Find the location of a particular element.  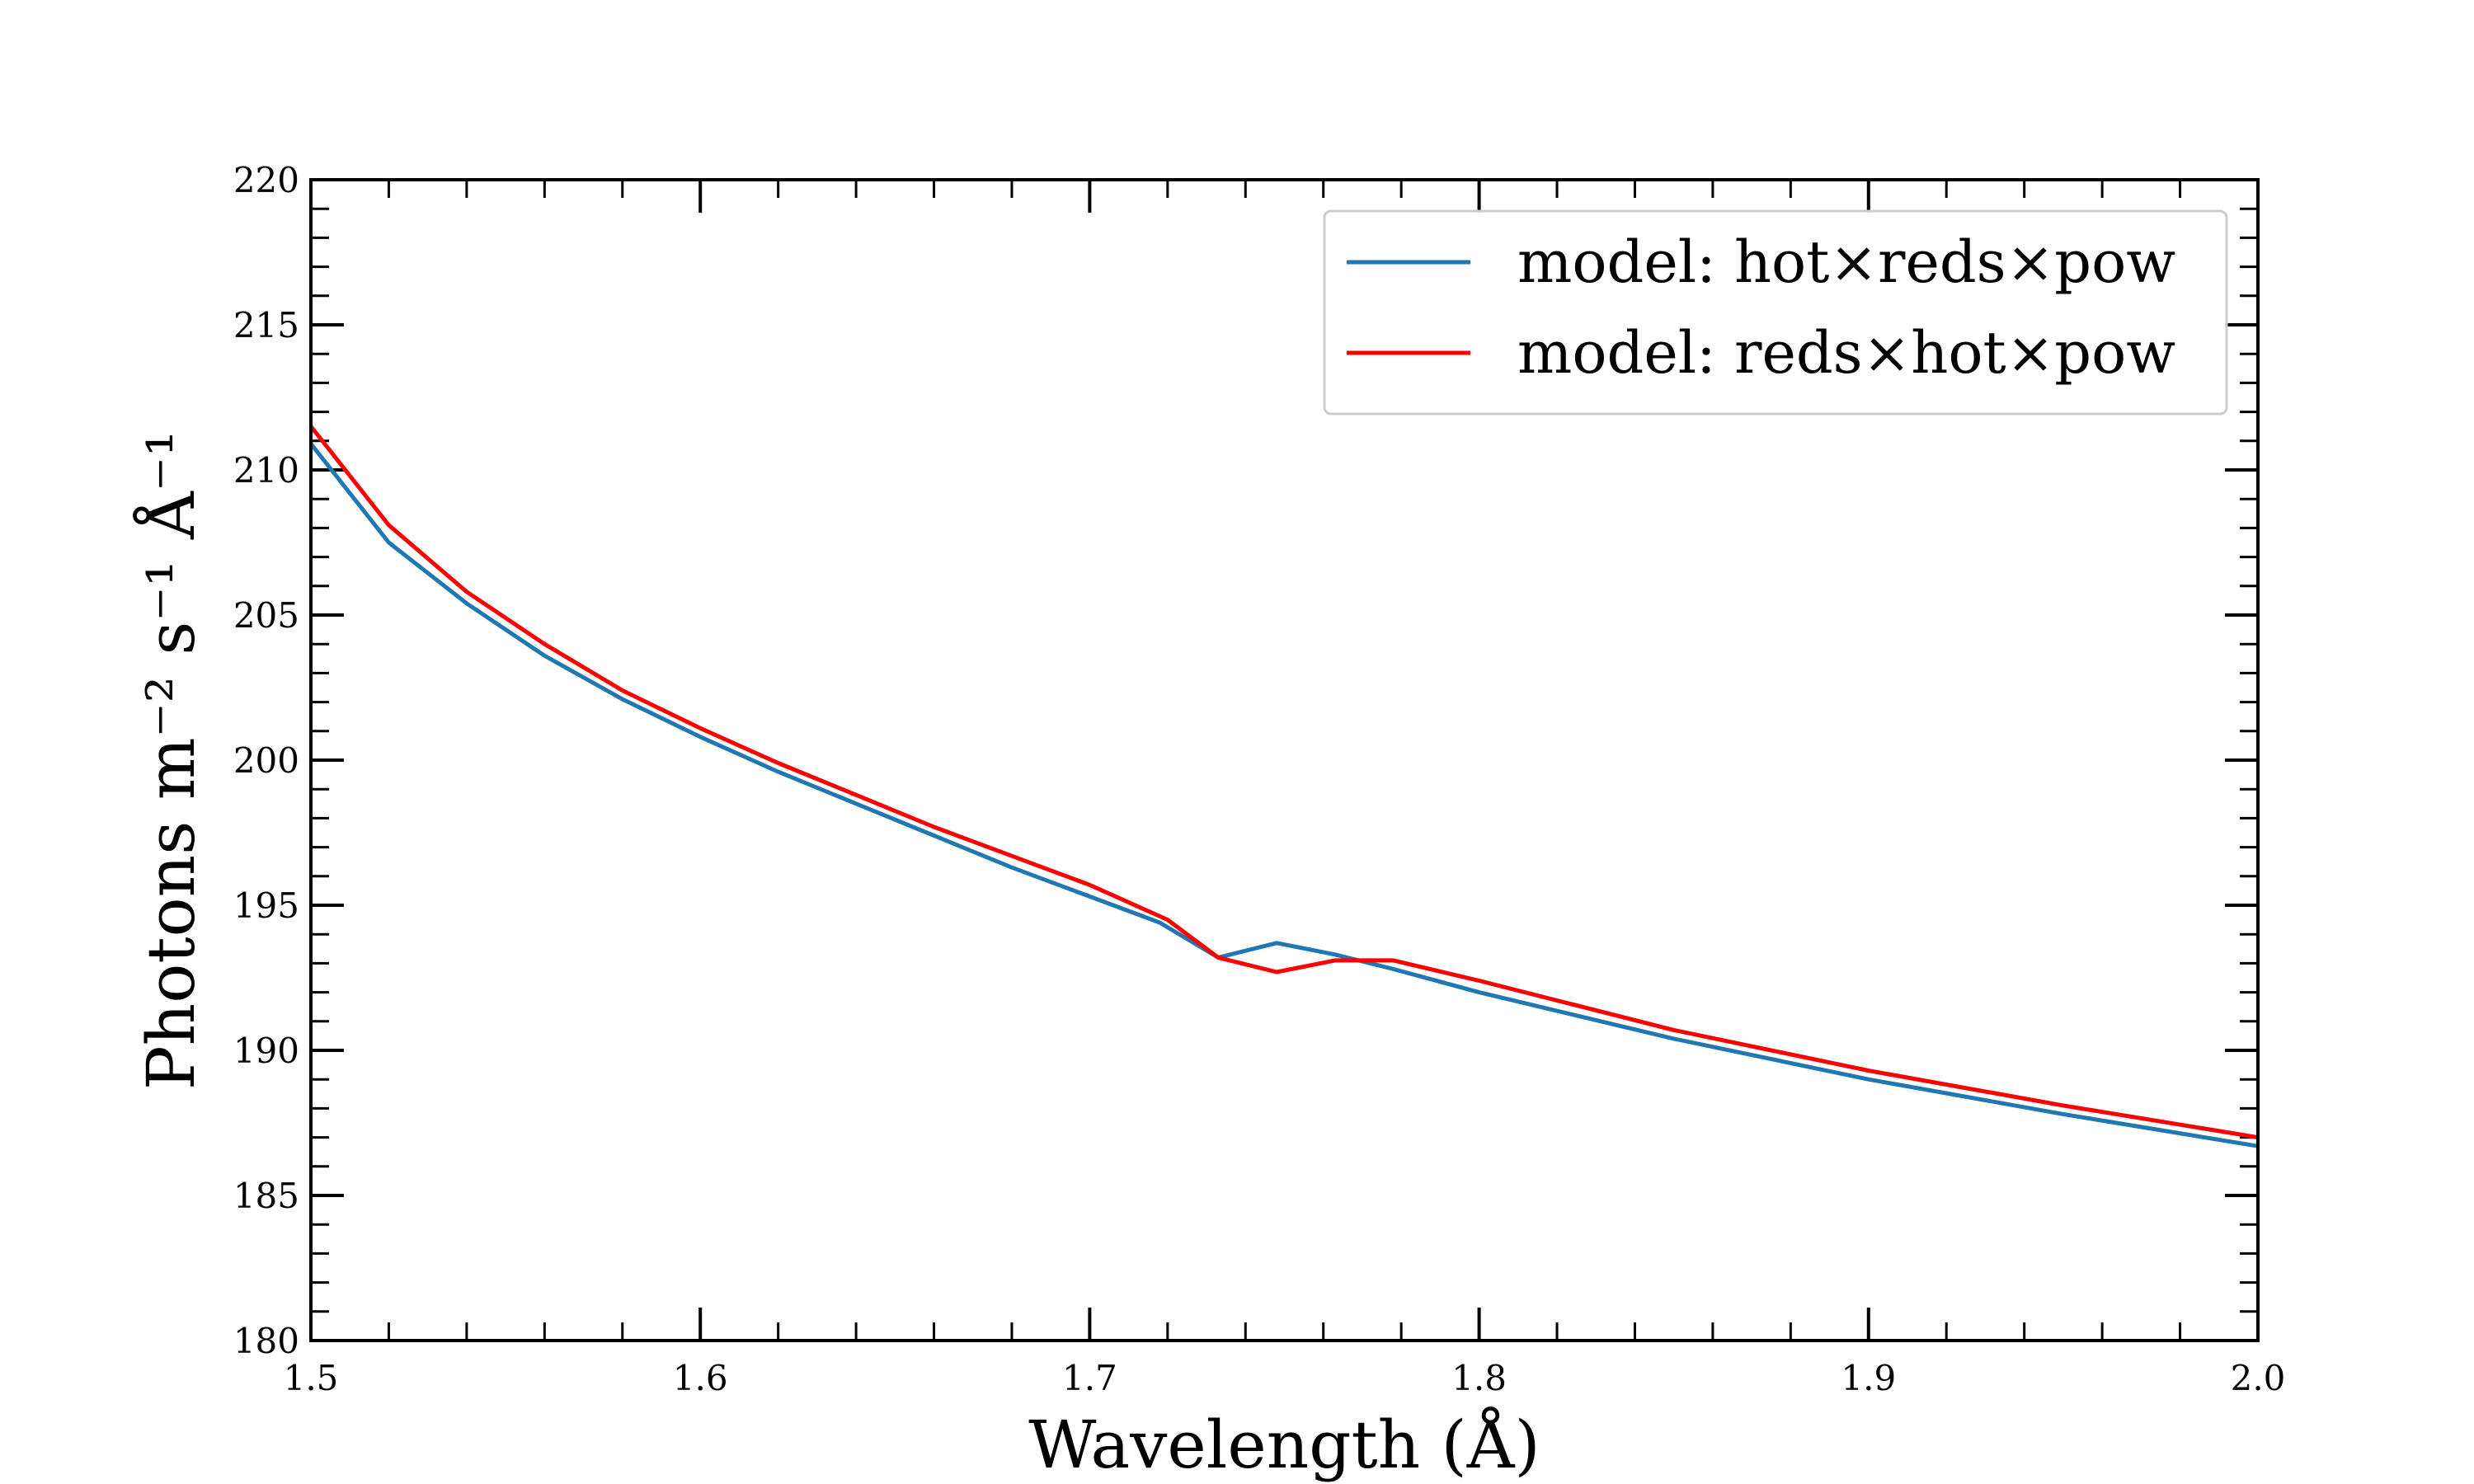

legend: model: hot×reds×pow model: reds×hot×pow is located at coordinates (1775, 312).